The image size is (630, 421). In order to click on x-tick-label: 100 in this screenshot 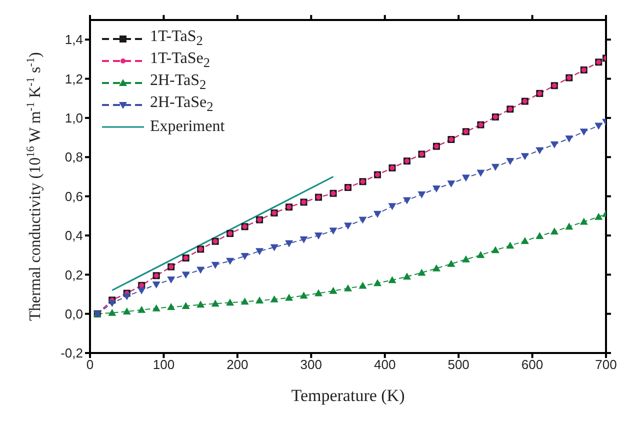, I will do `click(163, 364)`.